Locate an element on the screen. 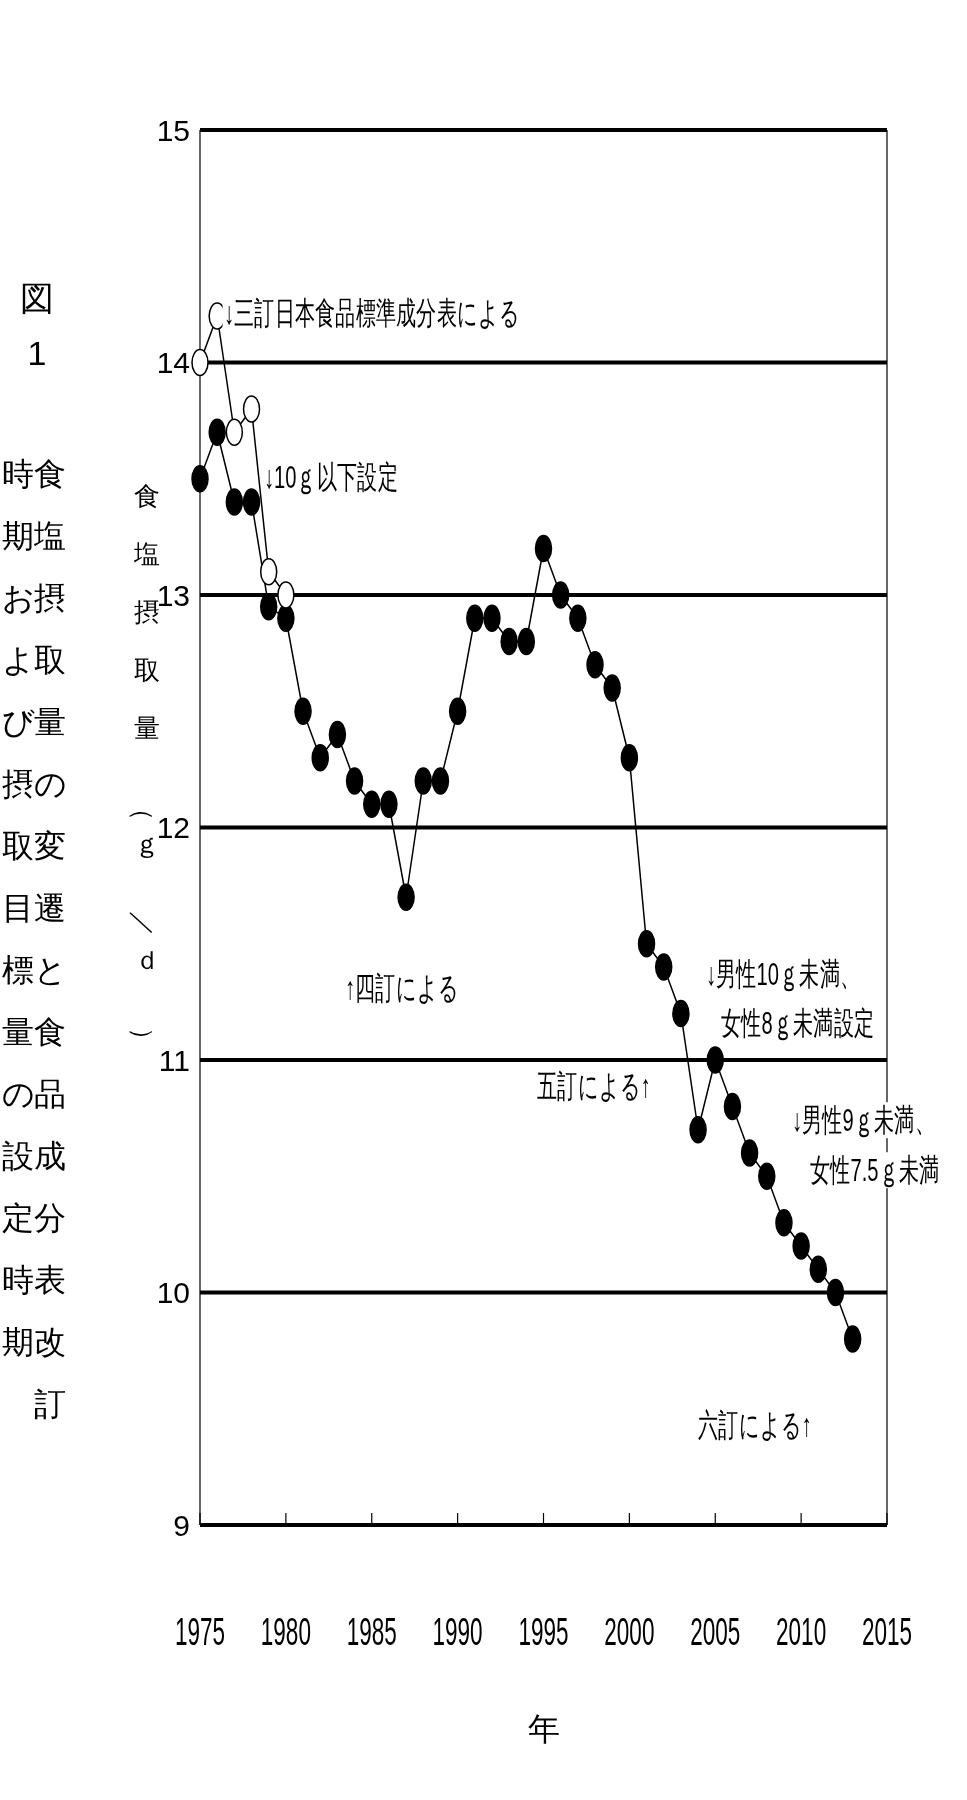  y-tick-label: 14 is located at coordinates (173, 362).